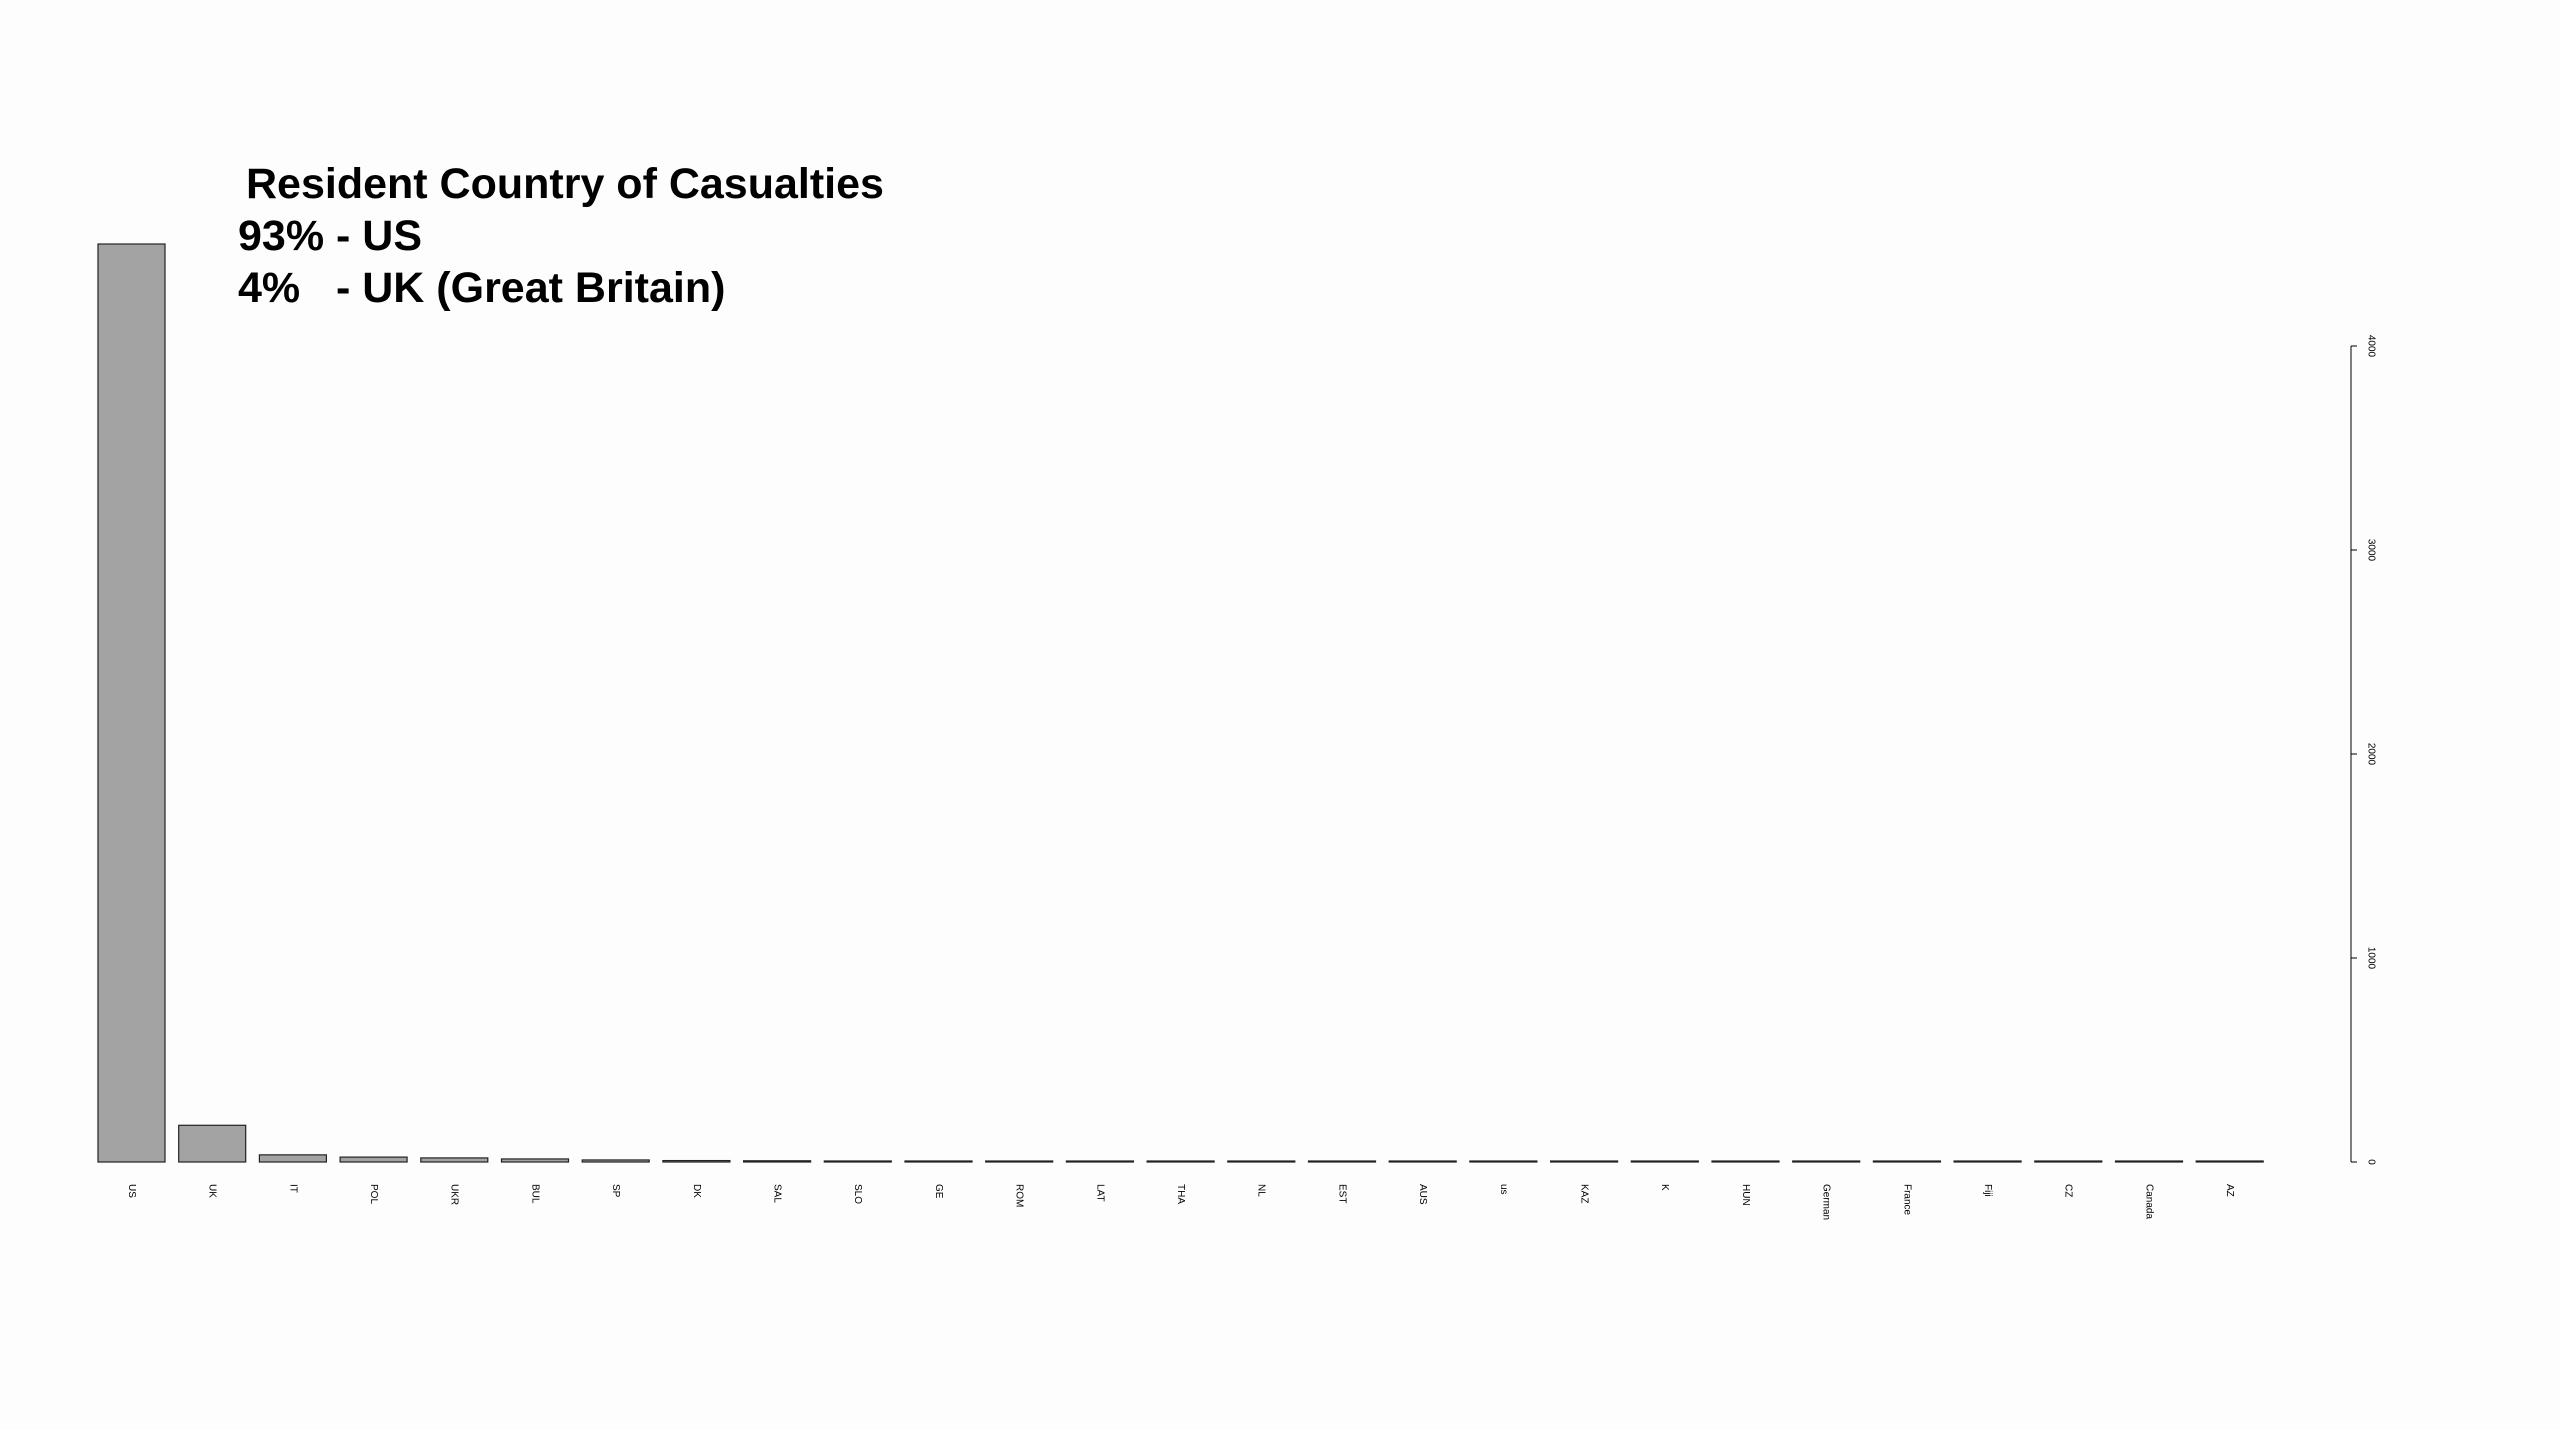 Image resolution: width=2560 pixels, height=1430 pixels. I want to click on bar-nl, so click(1261, 1161).